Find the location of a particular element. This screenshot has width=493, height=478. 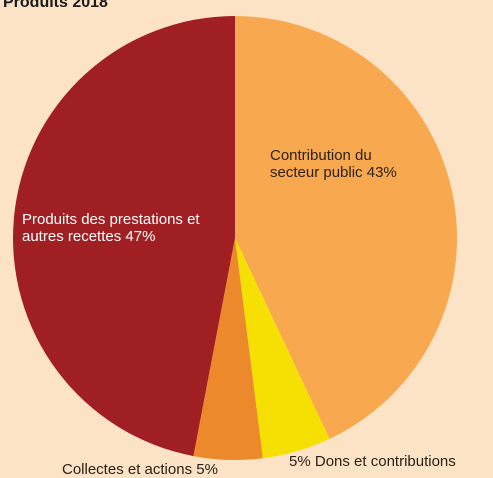

value-label: 43% is located at coordinates (381, 172).